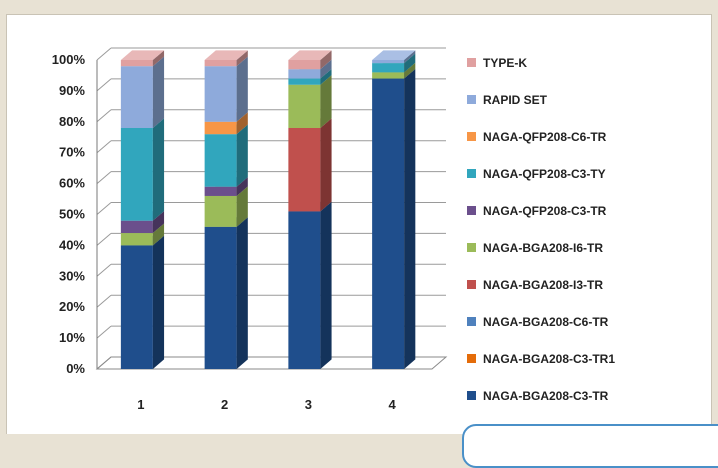 Image resolution: width=718 pixels, height=468 pixels. I want to click on legend-label: NAGA-BGA208-C3-TR, so click(546, 396).